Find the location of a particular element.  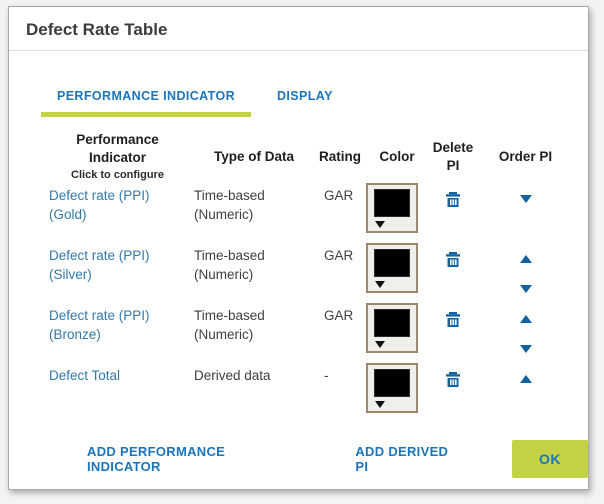

header-color: Color is located at coordinates (397, 157).